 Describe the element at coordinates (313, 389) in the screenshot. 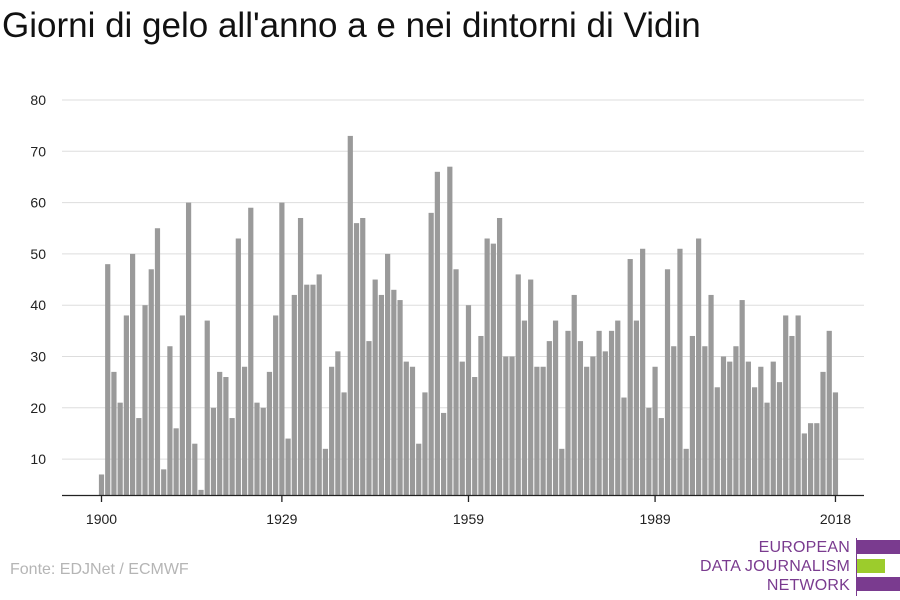

I see `bar-1934` at that location.